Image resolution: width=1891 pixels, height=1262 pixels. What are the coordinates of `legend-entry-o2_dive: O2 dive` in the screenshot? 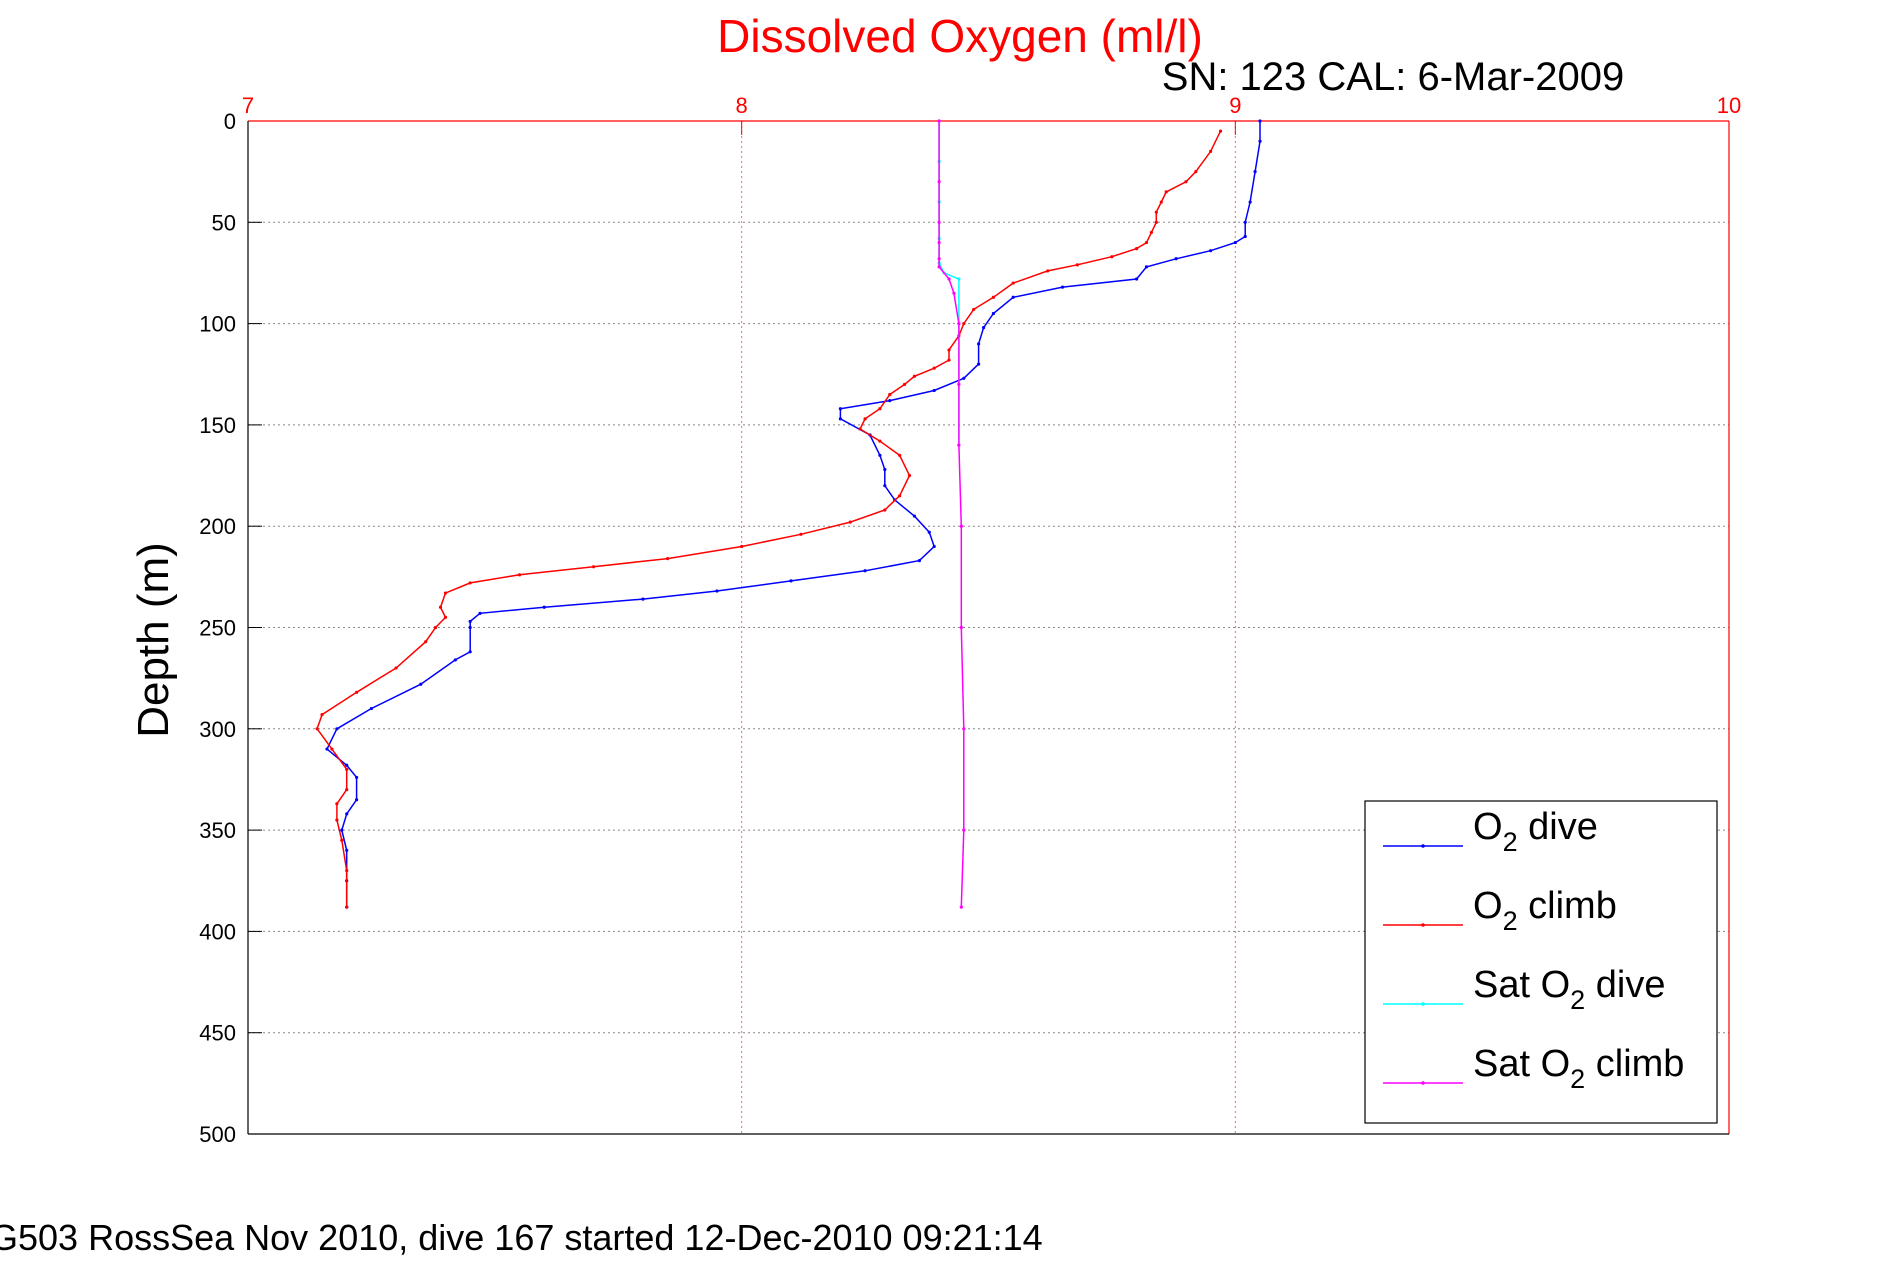 It's located at (1535, 831).